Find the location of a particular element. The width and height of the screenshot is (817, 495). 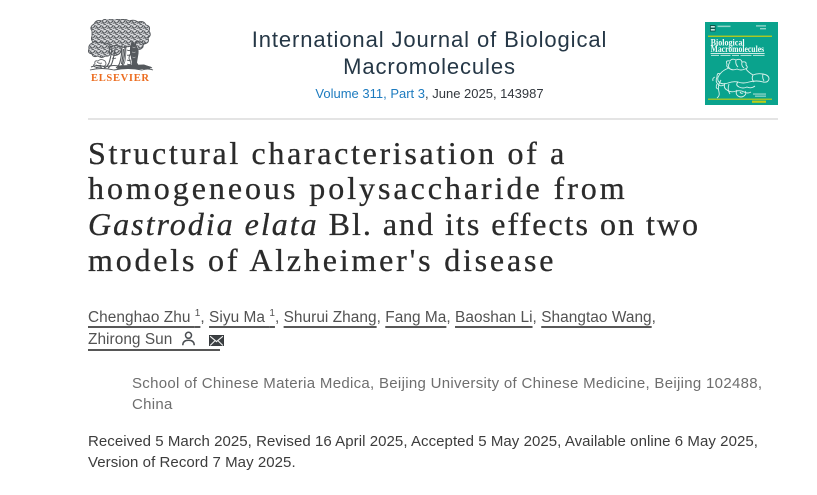

svg-text: Macromolecules is located at coordinates (738, 50).